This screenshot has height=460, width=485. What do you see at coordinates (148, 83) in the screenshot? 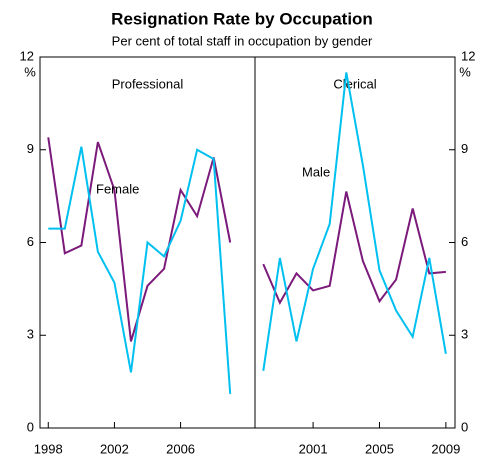
I see `panel-title: Professional` at bounding box center [148, 83].